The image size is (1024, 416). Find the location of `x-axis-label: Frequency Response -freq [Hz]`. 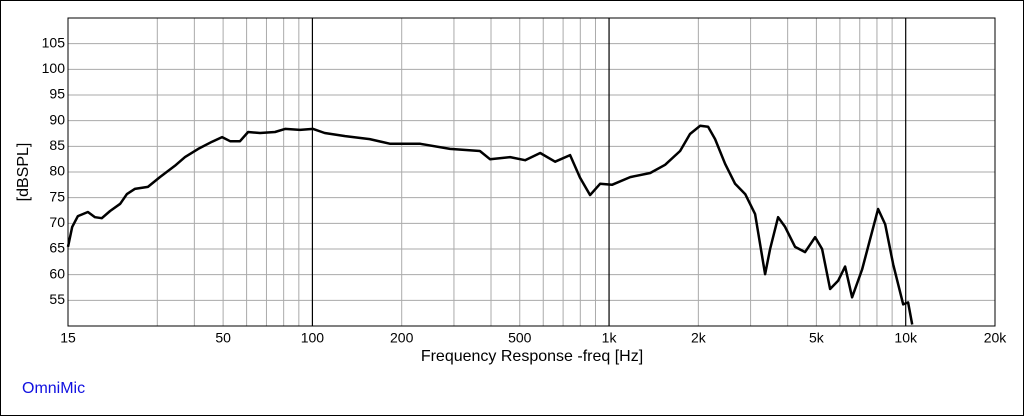

x-axis-label: Frequency Response -freq [Hz] is located at coordinates (532, 356).